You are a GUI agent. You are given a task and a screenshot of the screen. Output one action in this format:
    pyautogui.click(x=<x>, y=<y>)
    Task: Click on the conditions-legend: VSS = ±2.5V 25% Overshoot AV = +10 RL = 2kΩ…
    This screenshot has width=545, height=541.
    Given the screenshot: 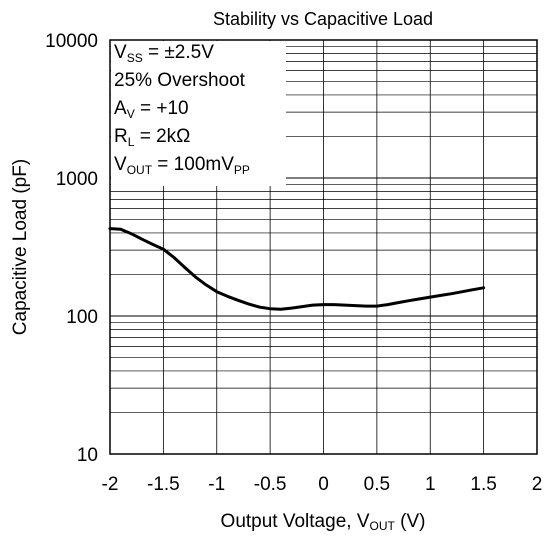 What is the action you would take?
    pyautogui.click(x=198, y=113)
    